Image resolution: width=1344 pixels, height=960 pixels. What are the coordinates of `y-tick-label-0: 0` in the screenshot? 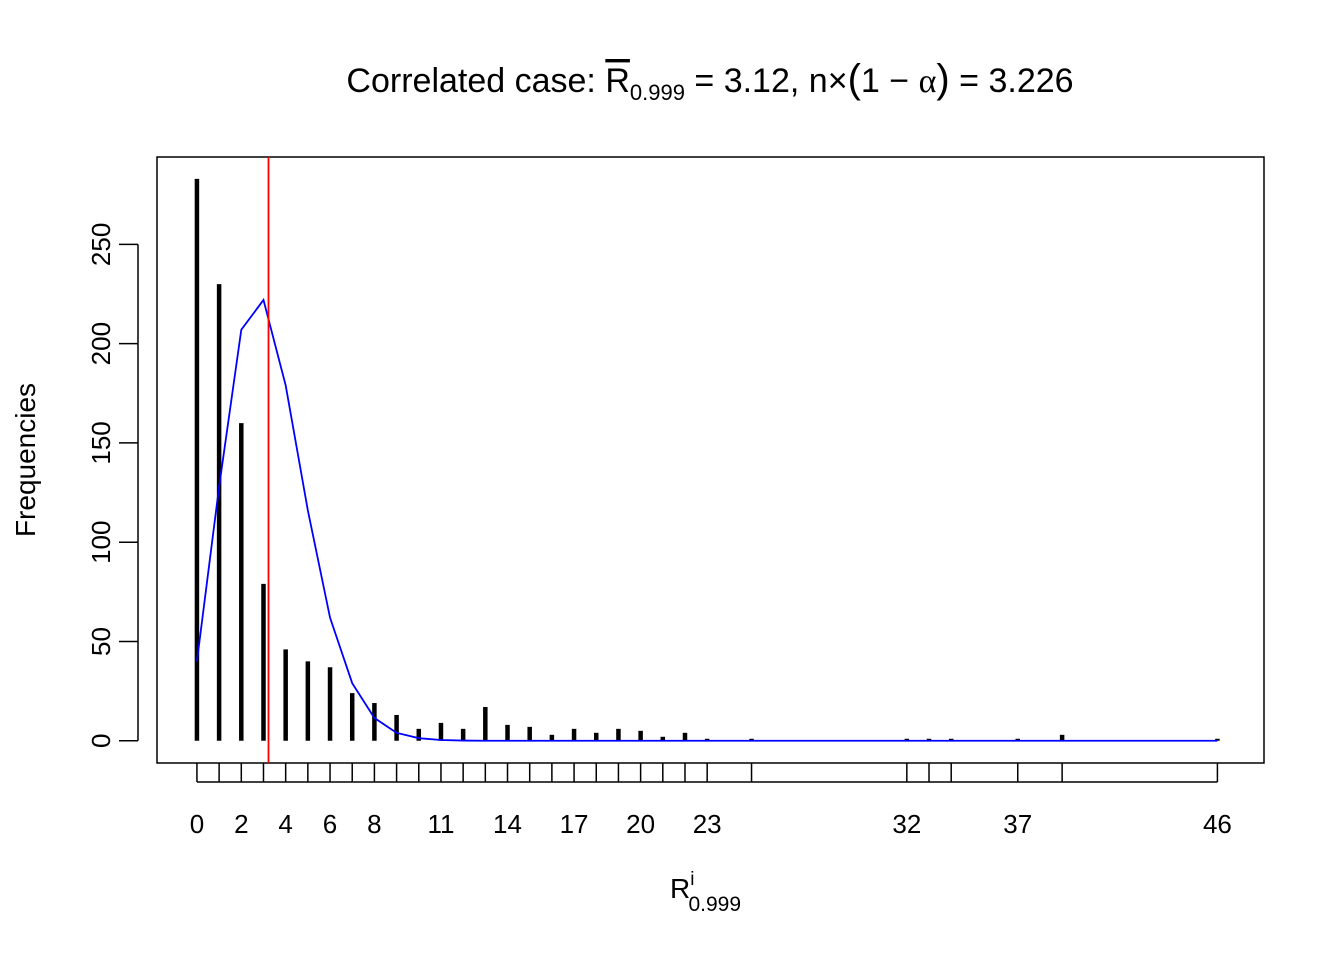 It's located at (101, 741).